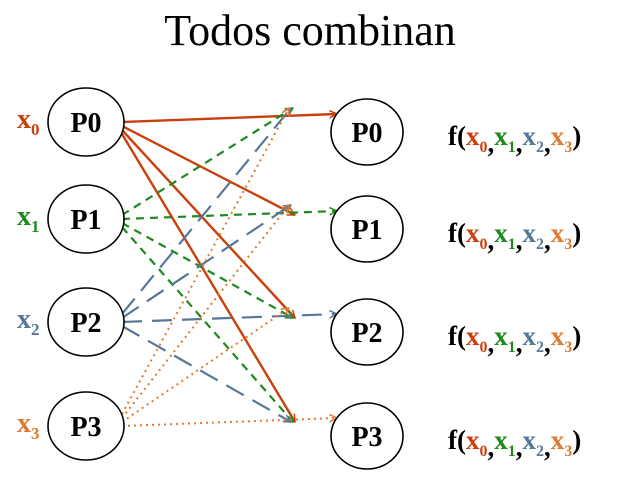 The width and height of the screenshot is (630, 489). Describe the element at coordinates (229, 216) in the screenshot. I see `edge-p1-to-p1` at that location.